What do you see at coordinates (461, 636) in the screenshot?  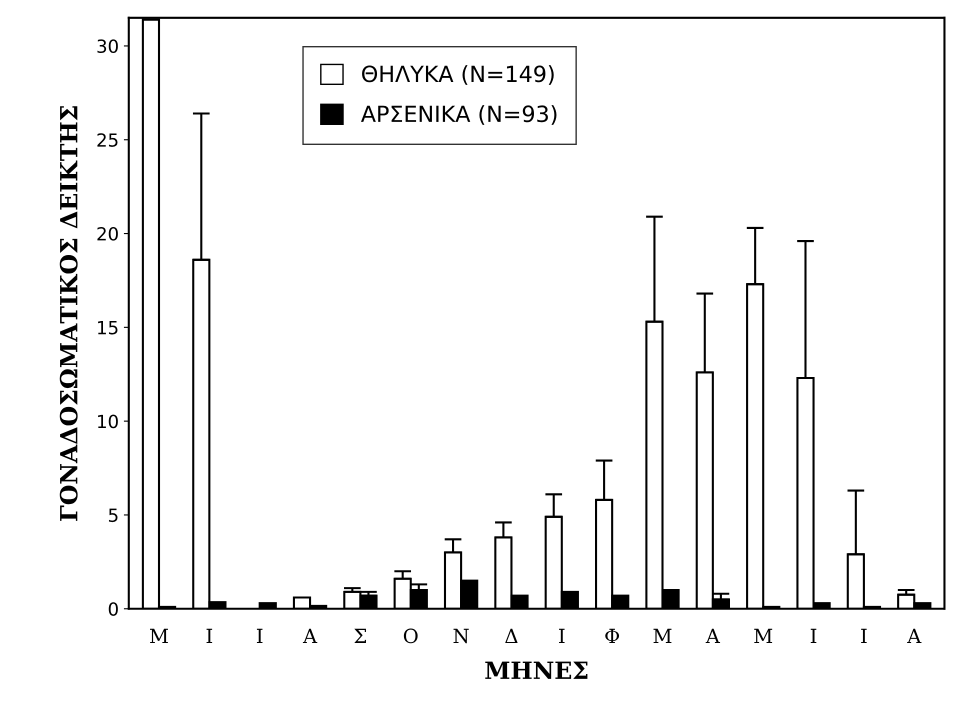 I see `x-tick-label: Ν` at bounding box center [461, 636].